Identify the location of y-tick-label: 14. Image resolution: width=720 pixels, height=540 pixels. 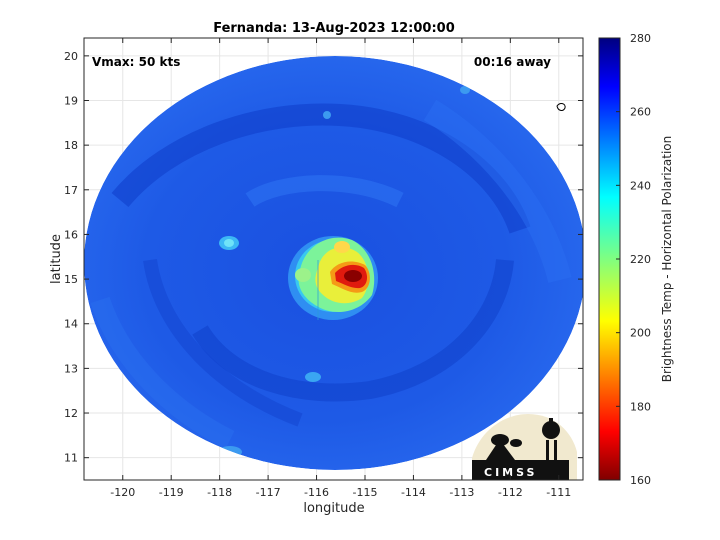
(71, 324).